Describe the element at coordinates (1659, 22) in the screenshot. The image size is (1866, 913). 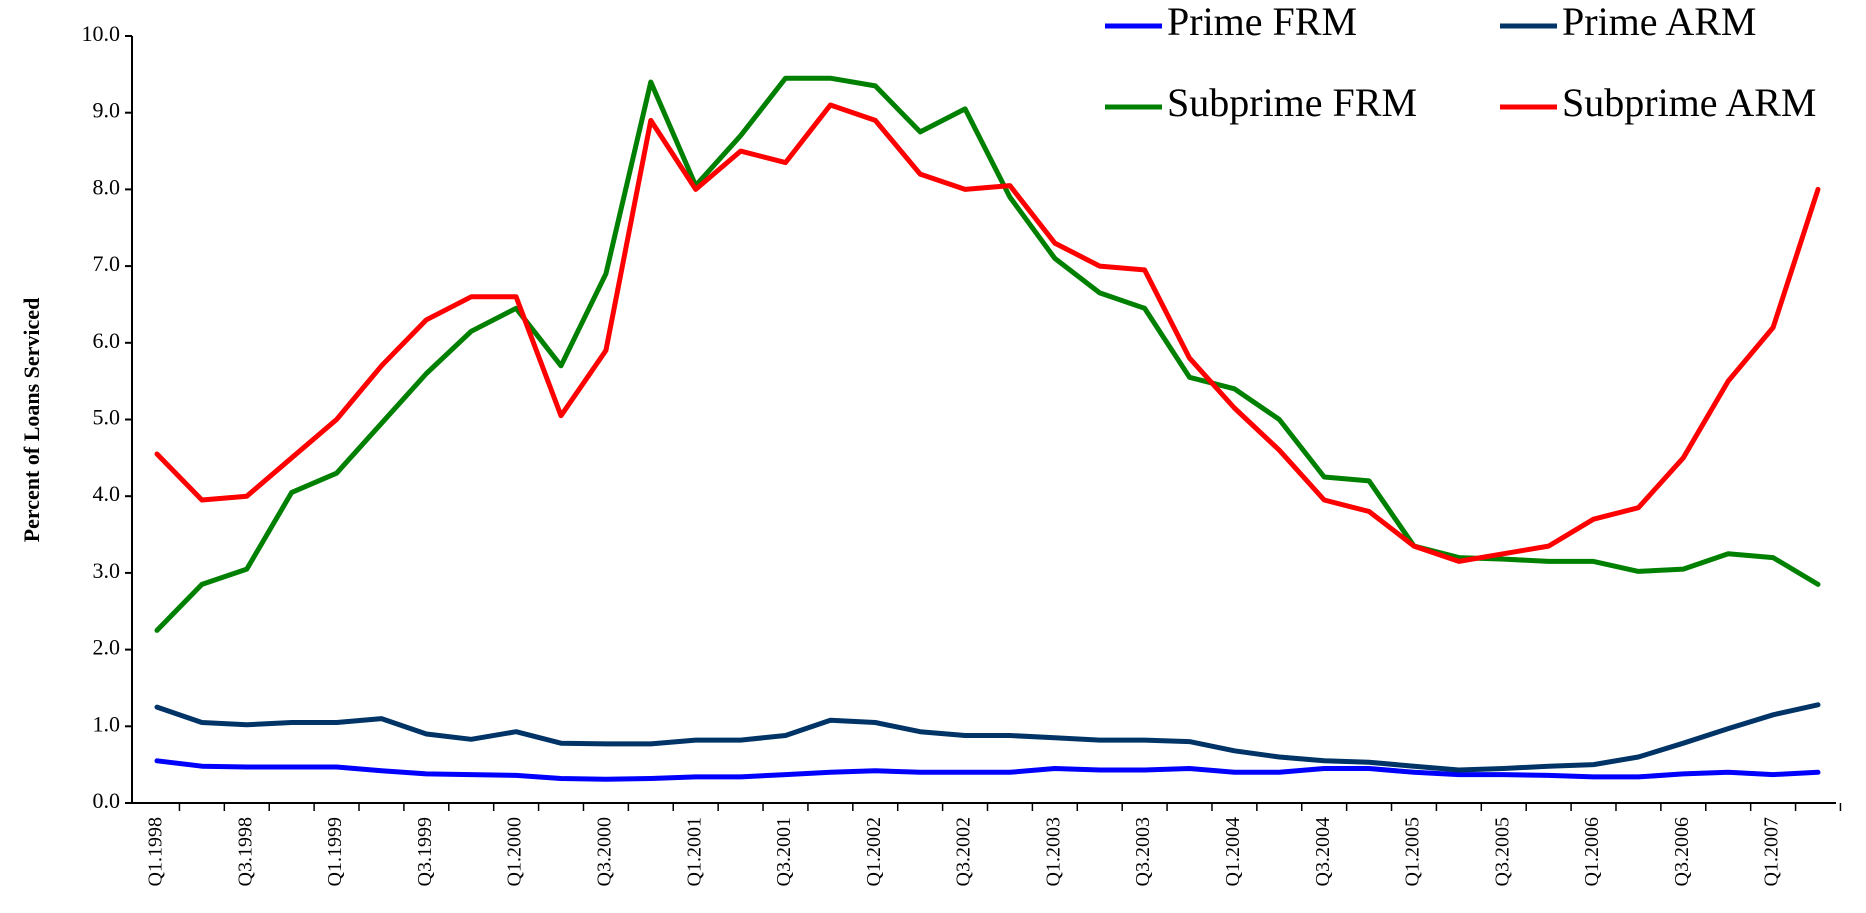
I see `legend-label: Prime ARM` at that location.